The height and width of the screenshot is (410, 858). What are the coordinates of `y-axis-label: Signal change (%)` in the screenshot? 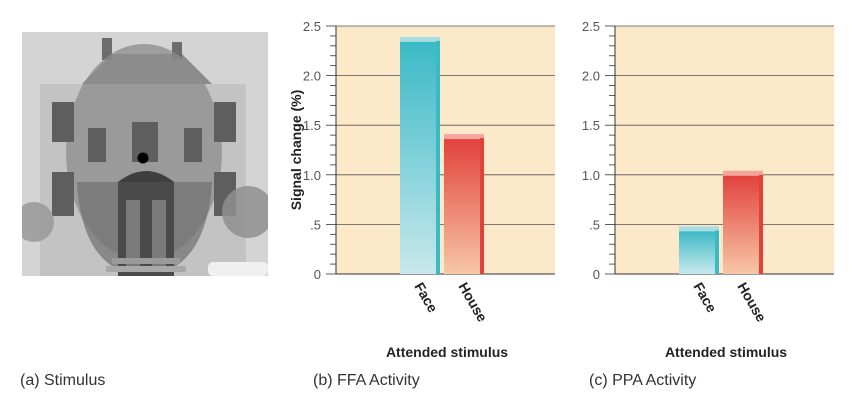 It's located at (296, 150).